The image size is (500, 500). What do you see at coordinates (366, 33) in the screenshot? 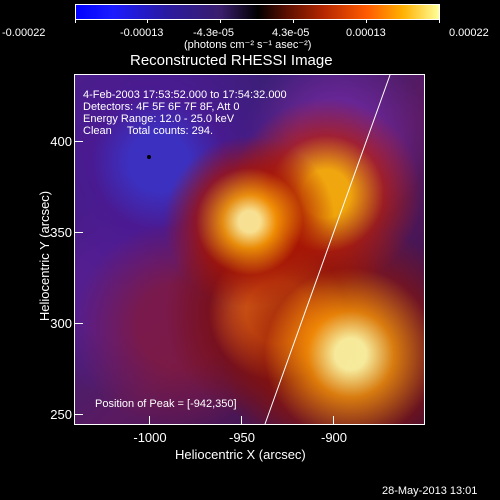
I see `colorbar-tick-label: 0.00013` at bounding box center [366, 33].